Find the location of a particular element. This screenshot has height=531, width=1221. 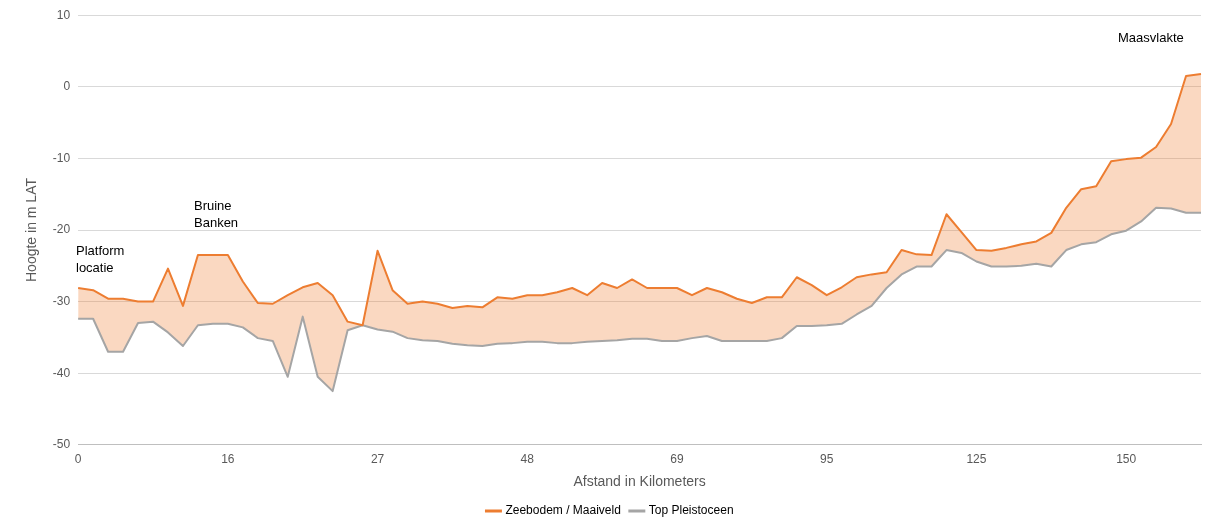

annotation: Platform locatie is located at coordinates (100, 259).